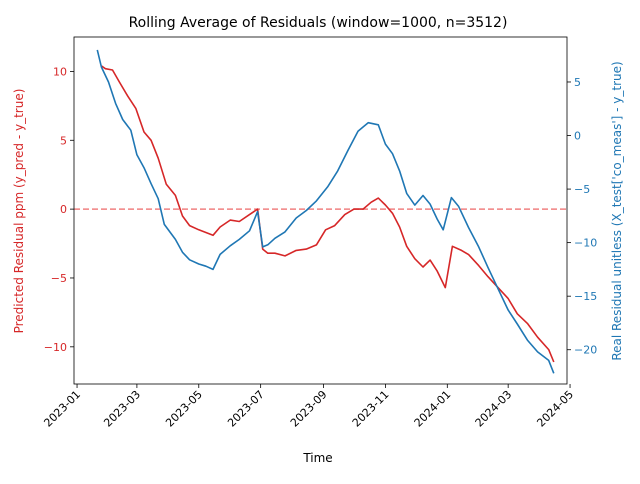  What do you see at coordinates (577, 82) in the screenshot?
I see `right-tick-label: 5` at bounding box center [577, 82].